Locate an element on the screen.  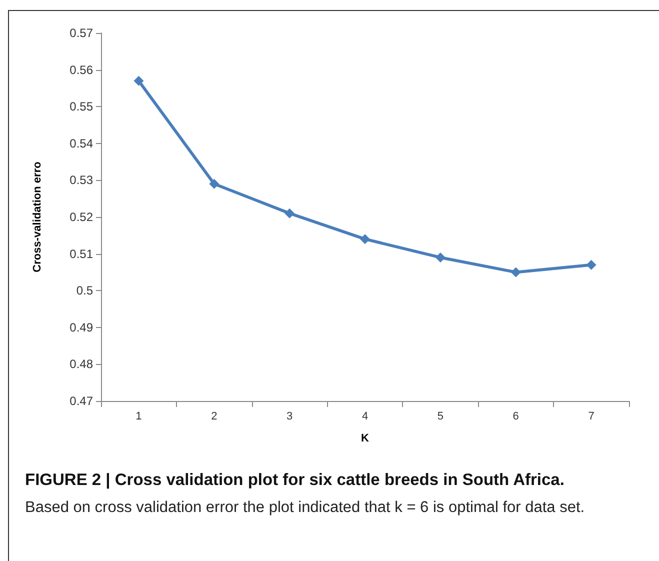
y-tick-label: 0.53 is located at coordinates (82, 180).